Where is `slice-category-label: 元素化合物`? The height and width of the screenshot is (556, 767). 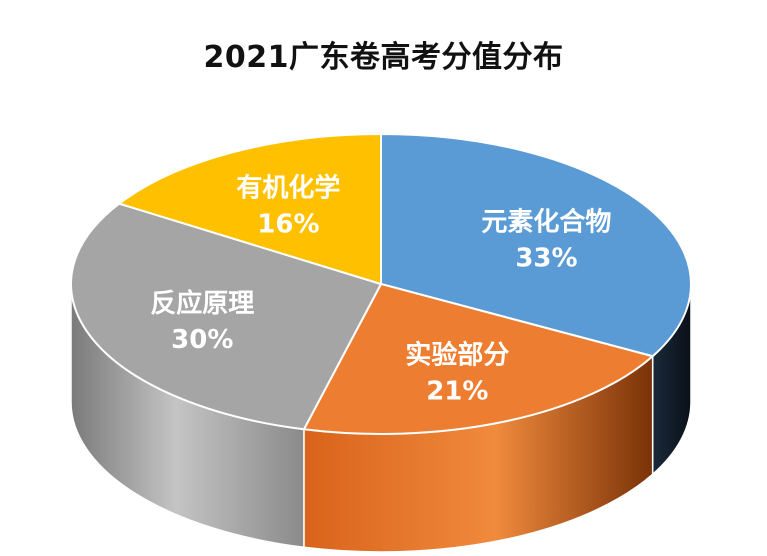 slice-category-label: 元素化合物 is located at coordinates (546, 222).